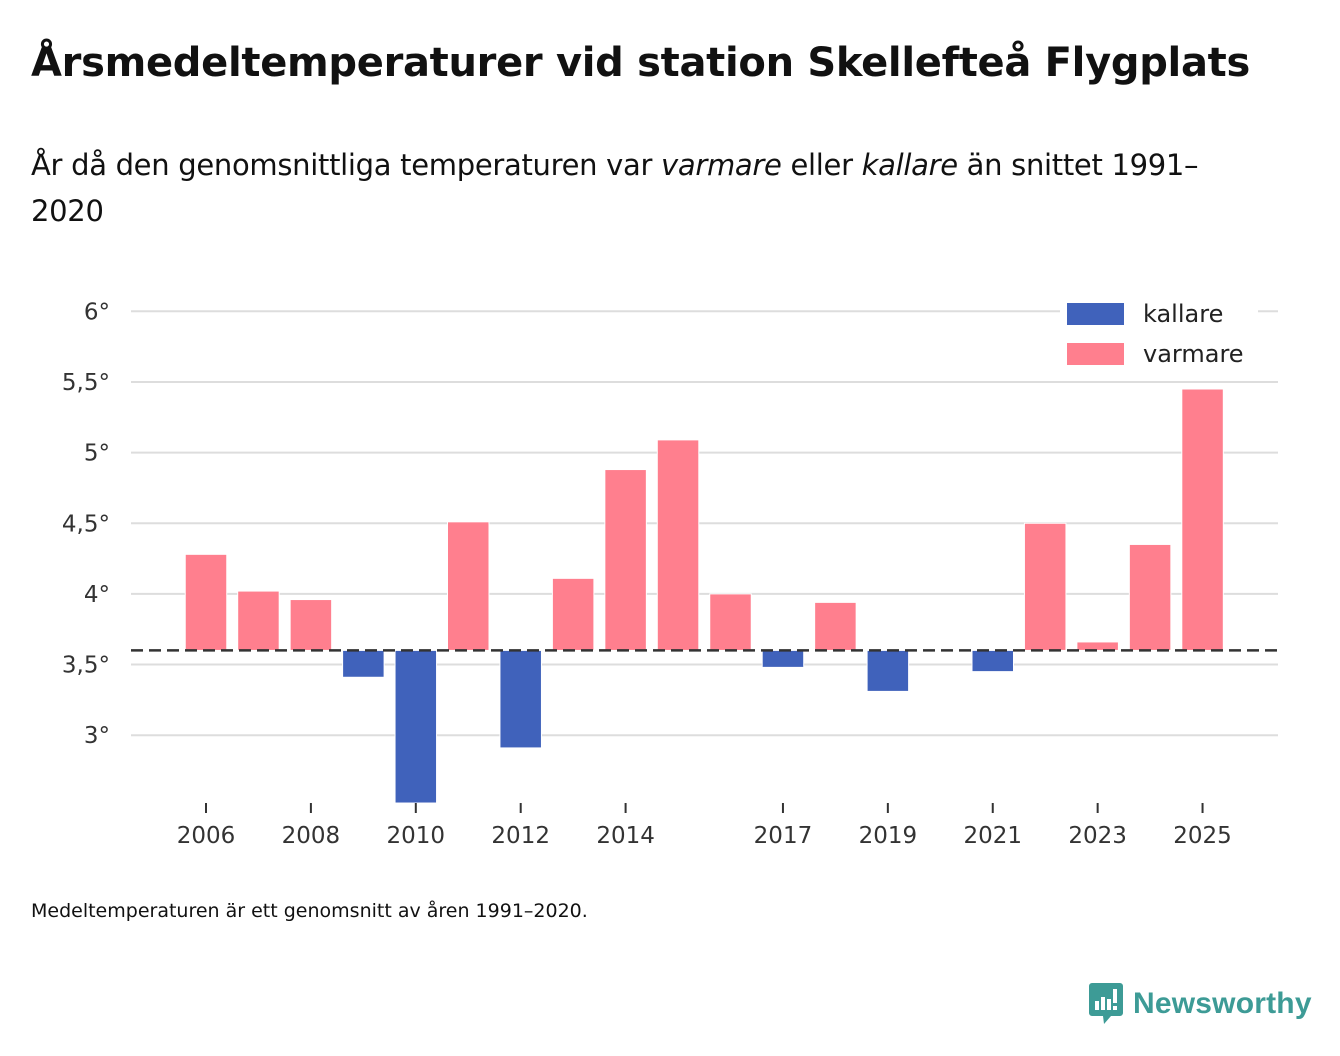 The height and width of the screenshot is (1056, 1340). What do you see at coordinates (86, 666) in the screenshot?
I see `y-tick-label: 3,5°` at bounding box center [86, 666].